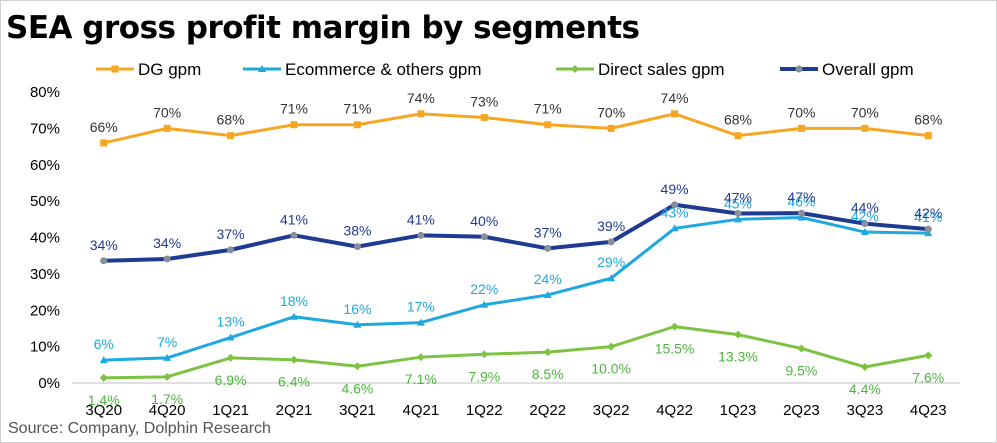 The width and height of the screenshot is (997, 443). I want to click on x-tick-label: 4Q21, so click(421, 410).